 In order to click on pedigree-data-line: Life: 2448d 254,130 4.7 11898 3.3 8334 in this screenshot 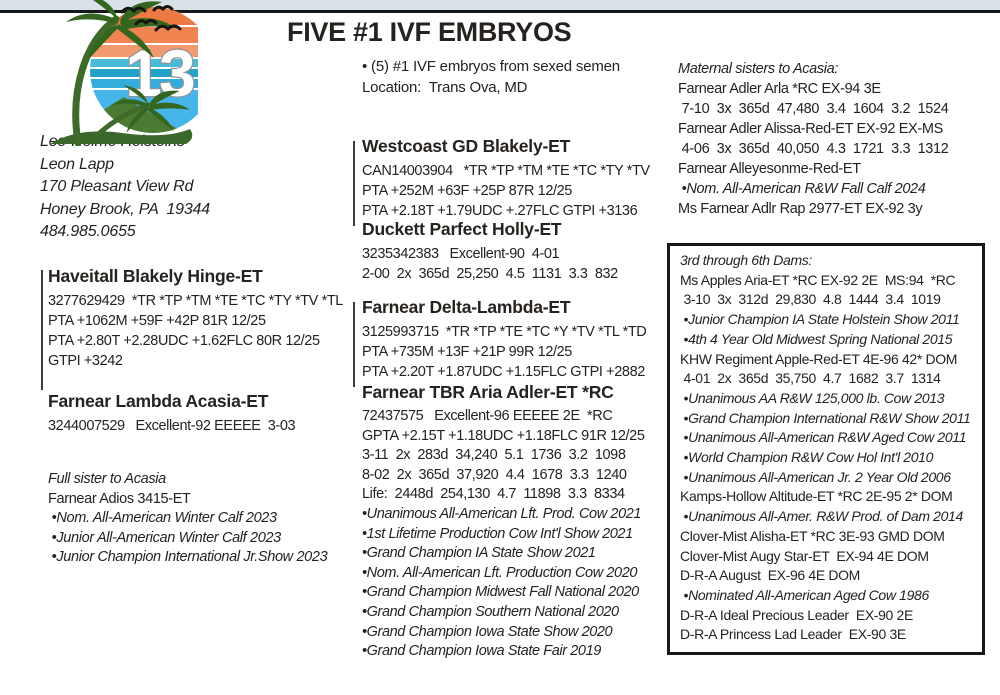, I will do `click(493, 494)`.